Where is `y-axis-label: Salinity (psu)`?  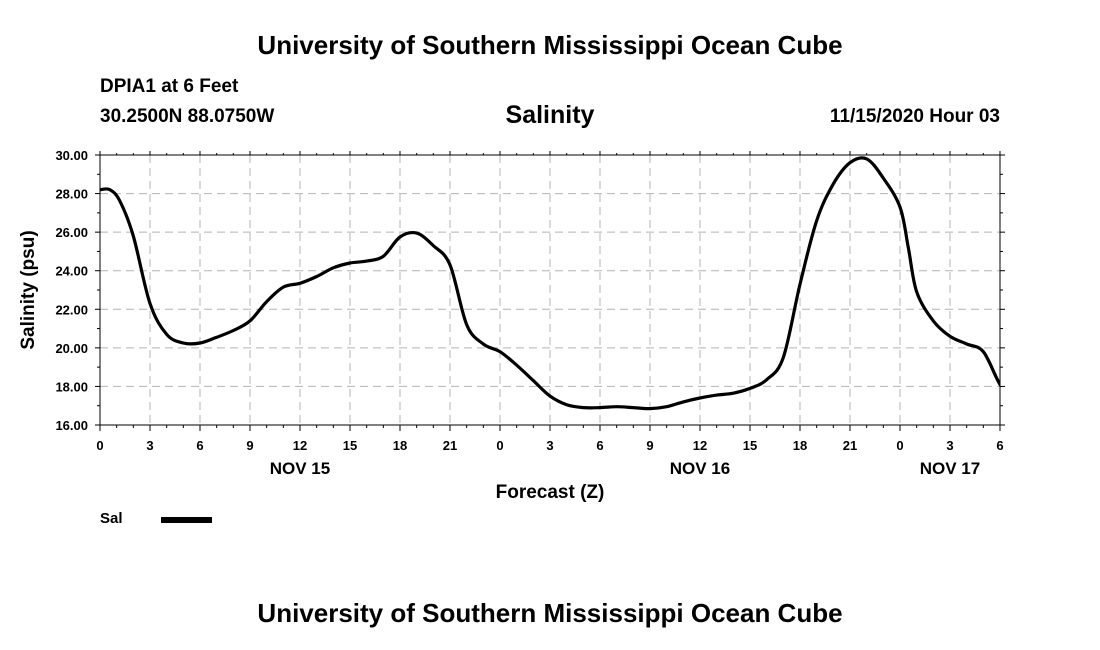
y-axis-label: Salinity (psu) is located at coordinates (28, 289).